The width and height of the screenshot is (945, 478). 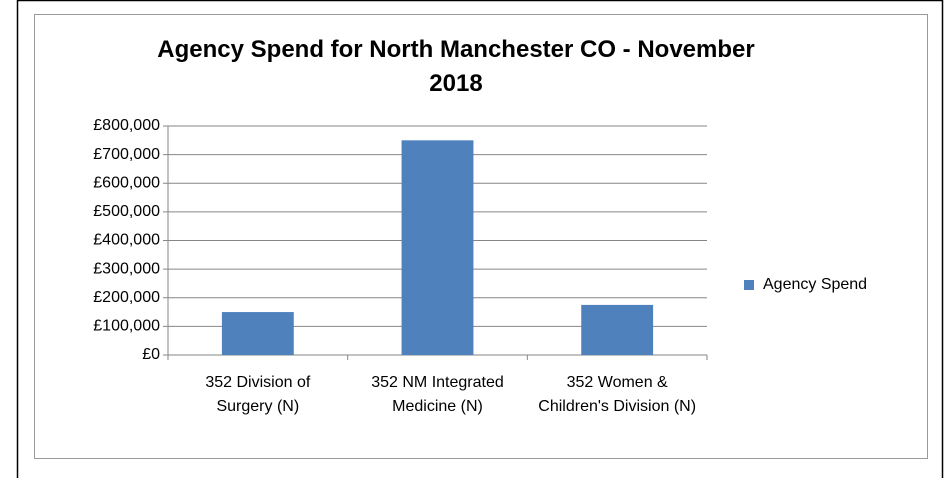 What do you see at coordinates (126, 326) in the screenshot?
I see `y-tick-label: £100,000` at bounding box center [126, 326].